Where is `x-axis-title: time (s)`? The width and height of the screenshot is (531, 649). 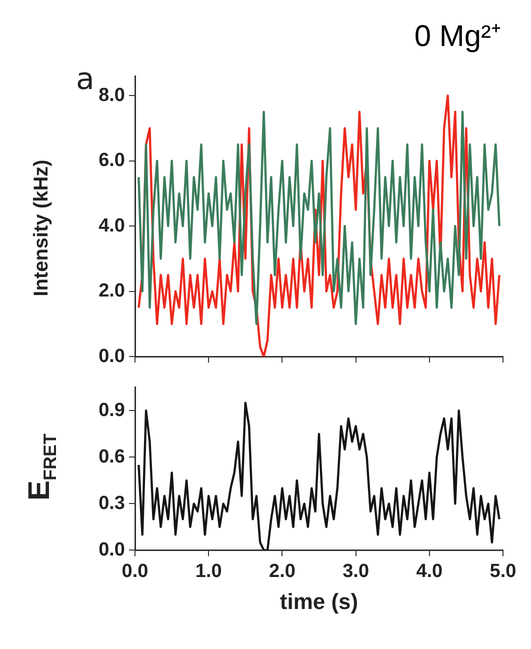 x-axis-title: time (s) is located at coordinates (319, 602).